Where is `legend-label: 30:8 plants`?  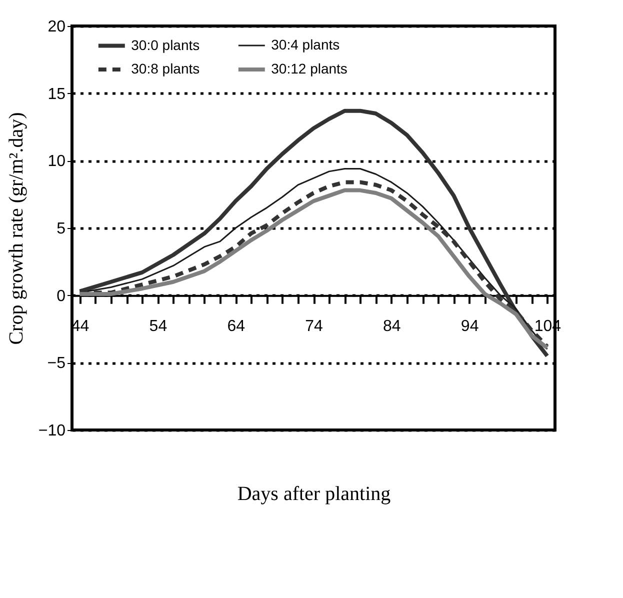
legend-label: 30:8 plants is located at coordinates (165, 68).